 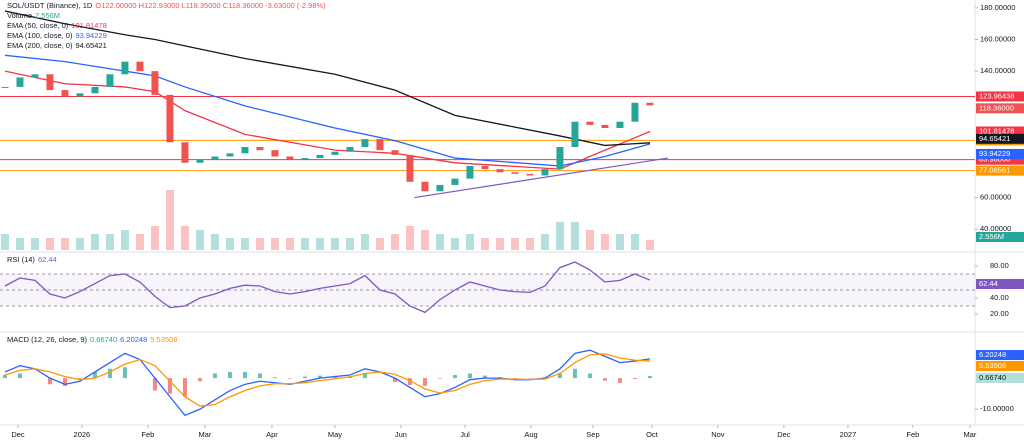 I want to click on x-tick-label: Sep, so click(x=592, y=434).